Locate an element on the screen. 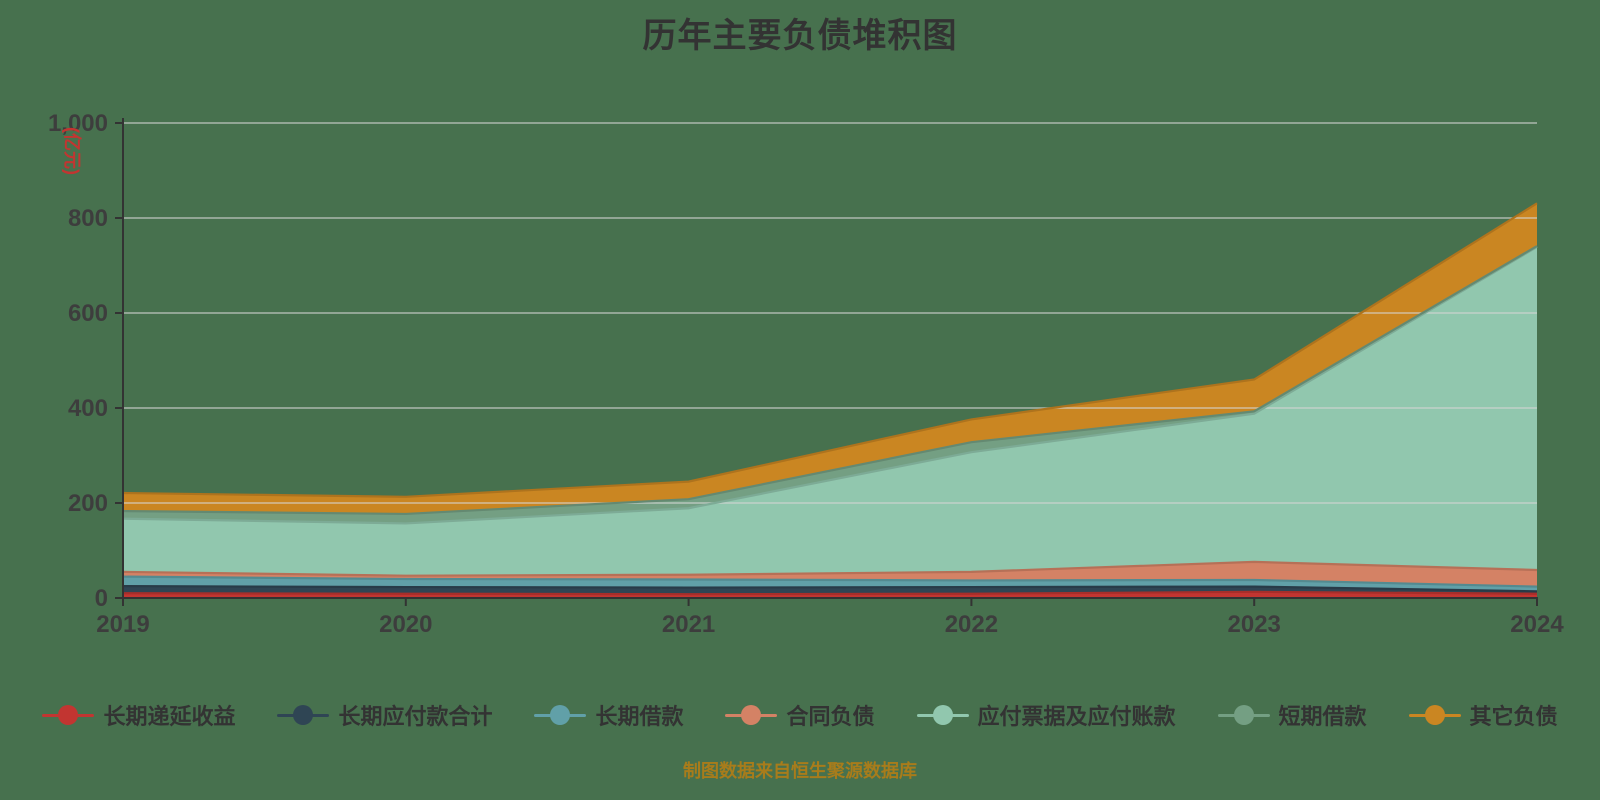 This screenshot has height=800, width=1600. legend-item-5: 短期借款 is located at coordinates (1292, 715).